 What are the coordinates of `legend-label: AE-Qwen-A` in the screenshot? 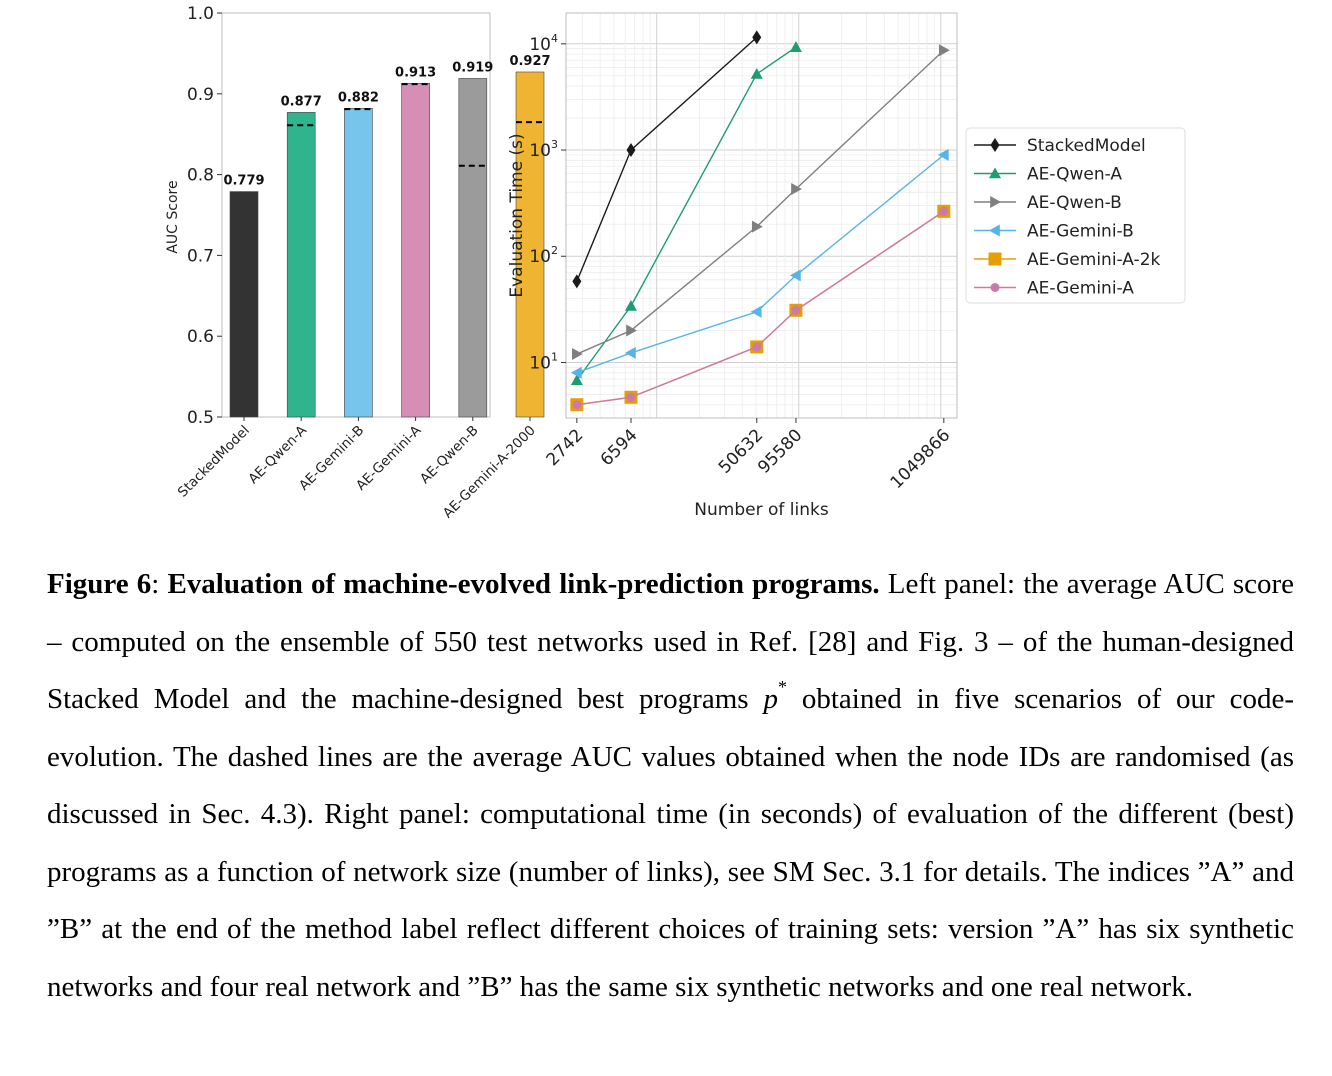 It's located at (1074, 175).